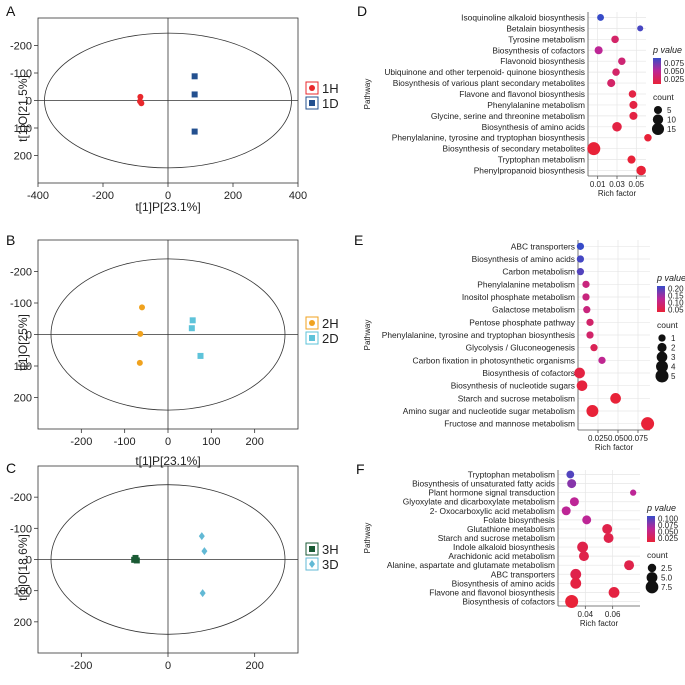 Image resolution: width=685 pixels, height=685 pixels. I want to click on x-tick-label: -200, so click(81, 442).